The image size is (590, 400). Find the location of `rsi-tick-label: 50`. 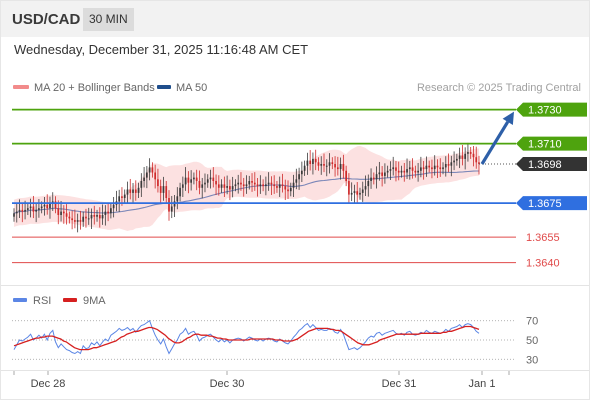

rsi-tick-label: 50 is located at coordinates (532, 341).